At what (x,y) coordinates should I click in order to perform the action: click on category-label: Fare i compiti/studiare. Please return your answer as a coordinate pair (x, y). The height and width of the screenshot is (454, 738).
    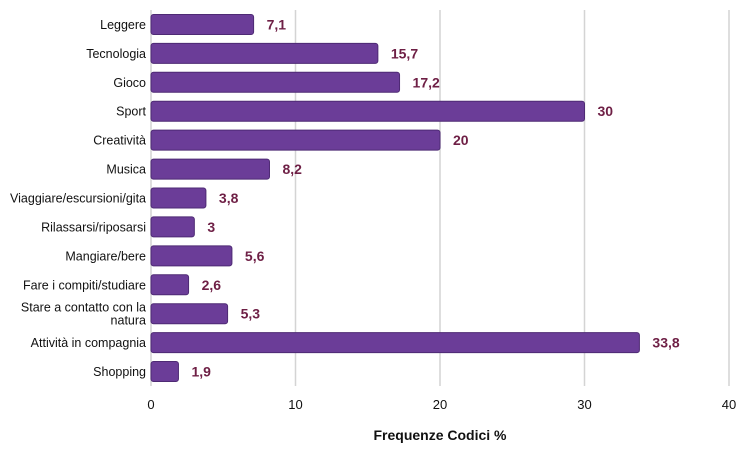
    Looking at the image, I should click on (84, 285).